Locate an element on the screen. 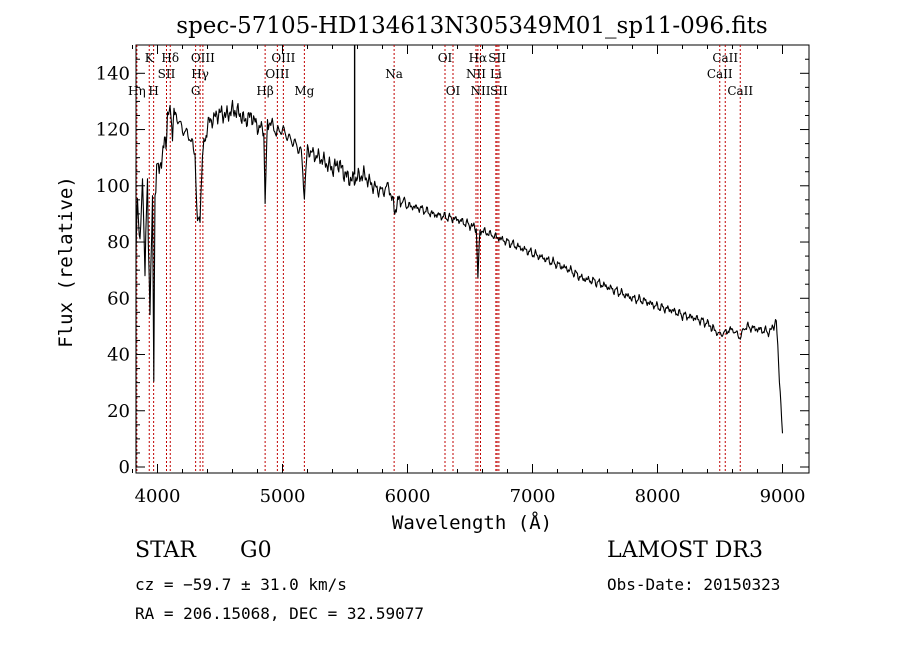  spectral-line-label: Hα is located at coordinates (478, 58).